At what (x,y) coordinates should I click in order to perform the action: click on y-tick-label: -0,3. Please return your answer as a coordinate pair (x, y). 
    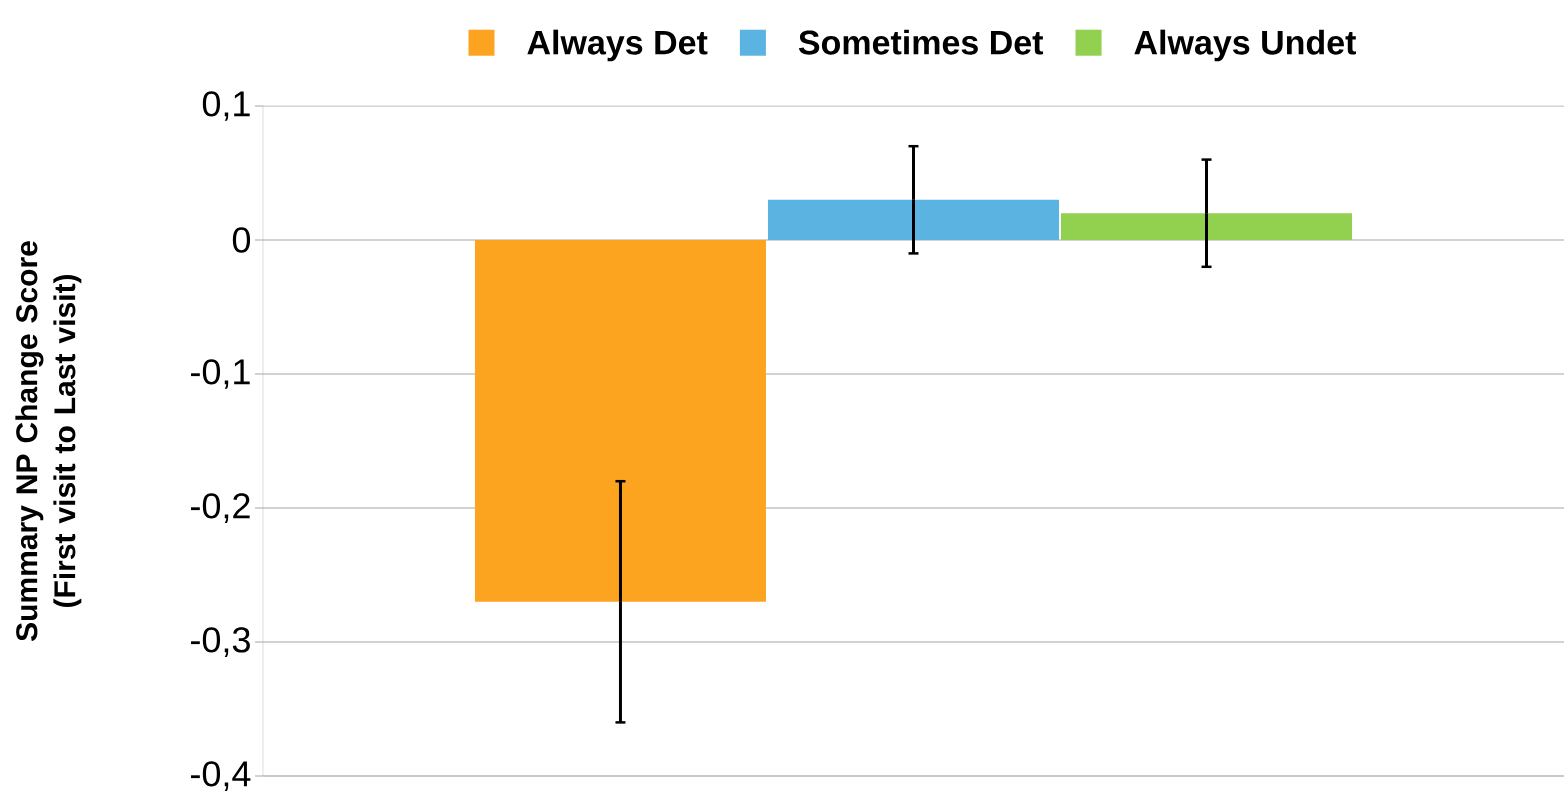
    Looking at the image, I should click on (220, 642).